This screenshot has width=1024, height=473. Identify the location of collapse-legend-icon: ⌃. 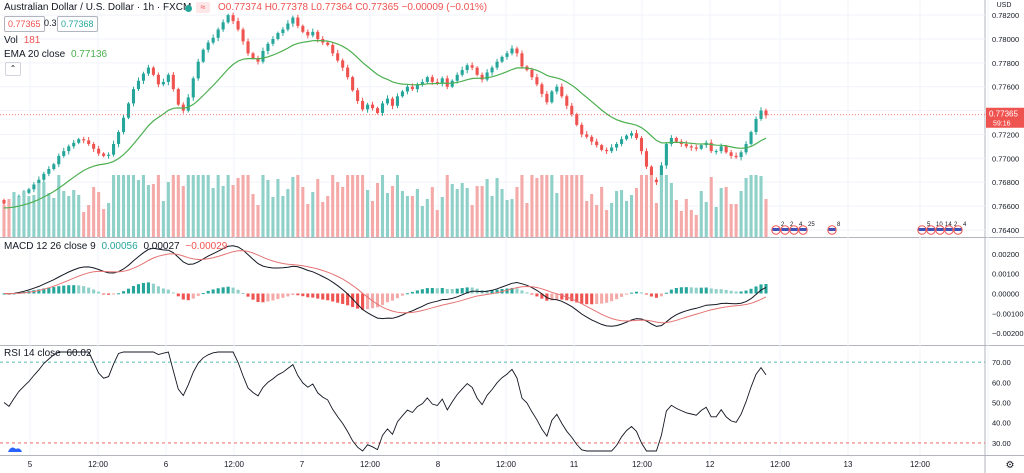
(13, 69).